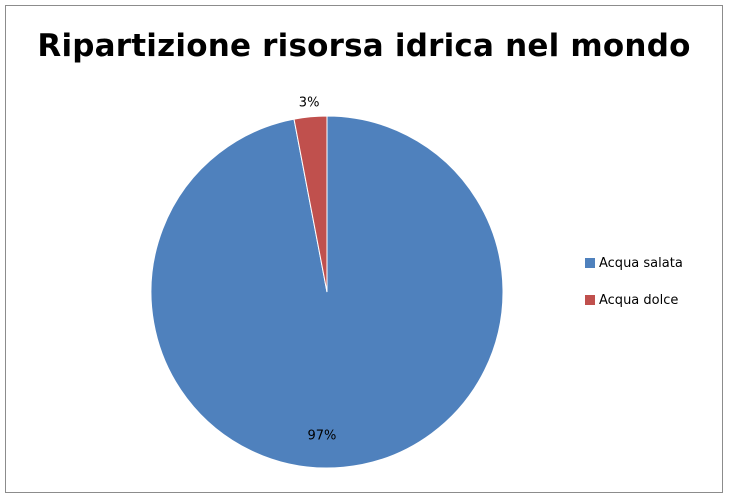 The image size is (731, 503). I want to click on legend-swatch-acqua-dolce, so click(590, 300).